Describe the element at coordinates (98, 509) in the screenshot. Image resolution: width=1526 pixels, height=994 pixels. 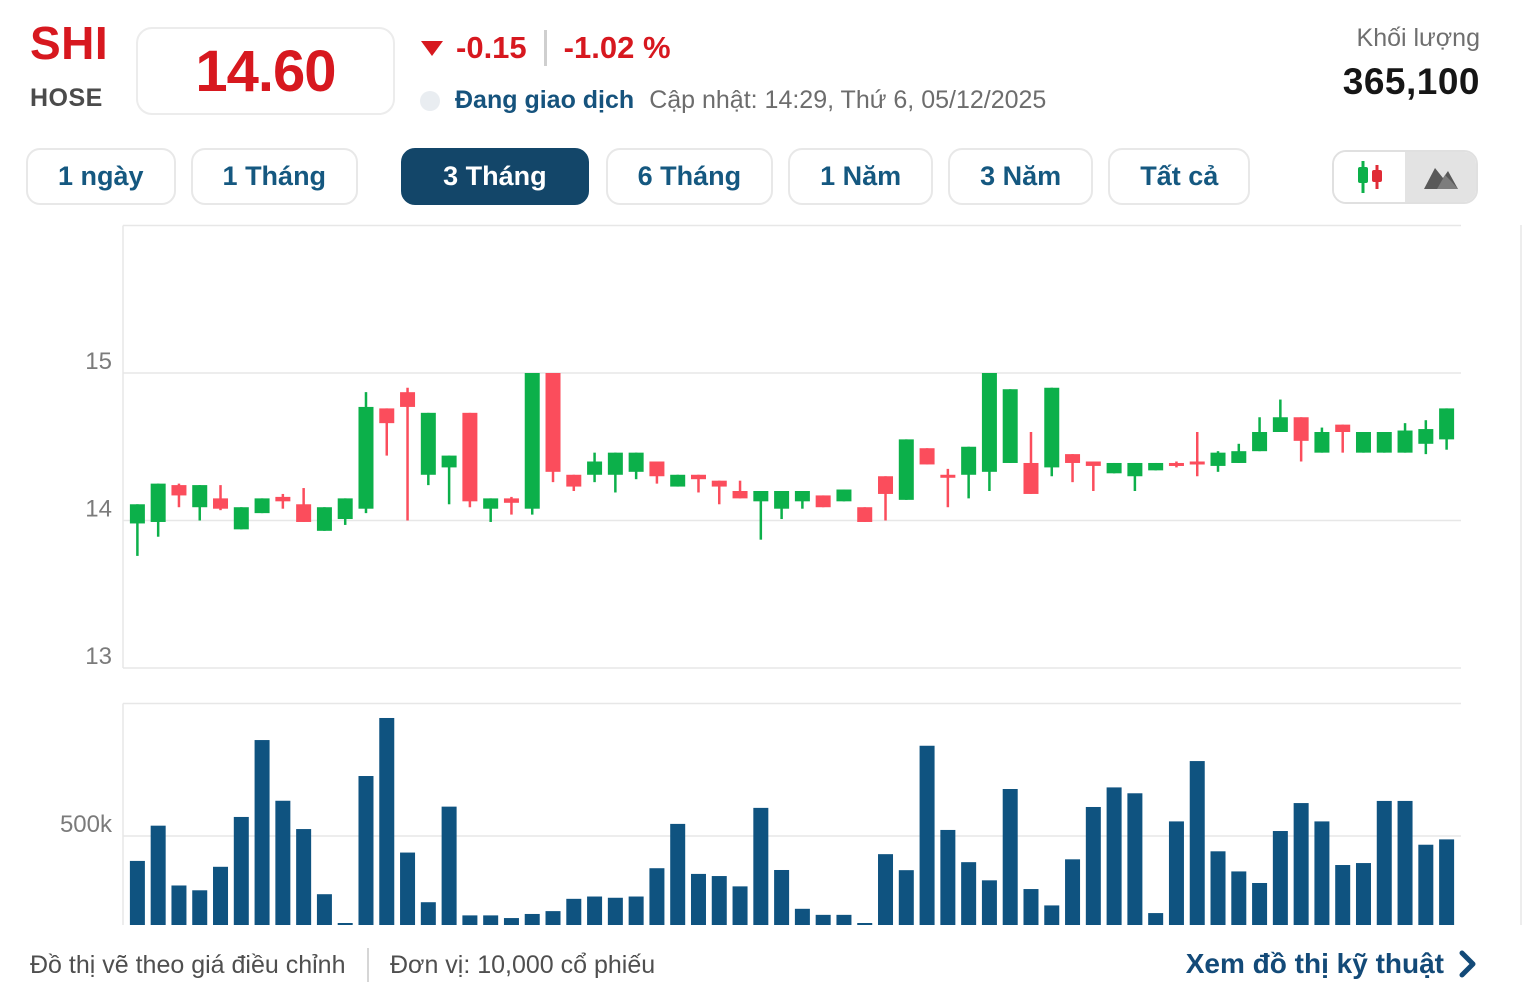
I see `price-axis-label: 14` at that location.